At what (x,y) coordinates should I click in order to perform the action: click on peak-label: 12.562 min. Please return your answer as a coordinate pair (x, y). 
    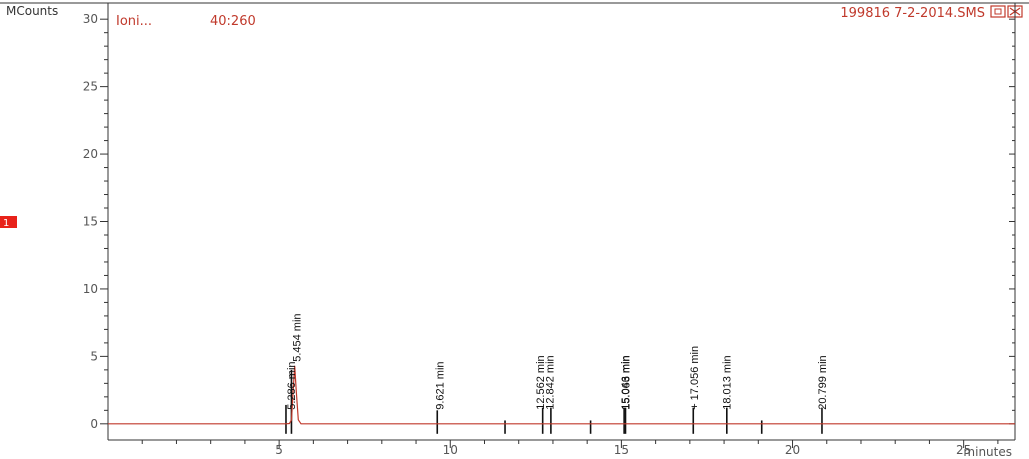
    Looking at the image, I should click on (541, 382).